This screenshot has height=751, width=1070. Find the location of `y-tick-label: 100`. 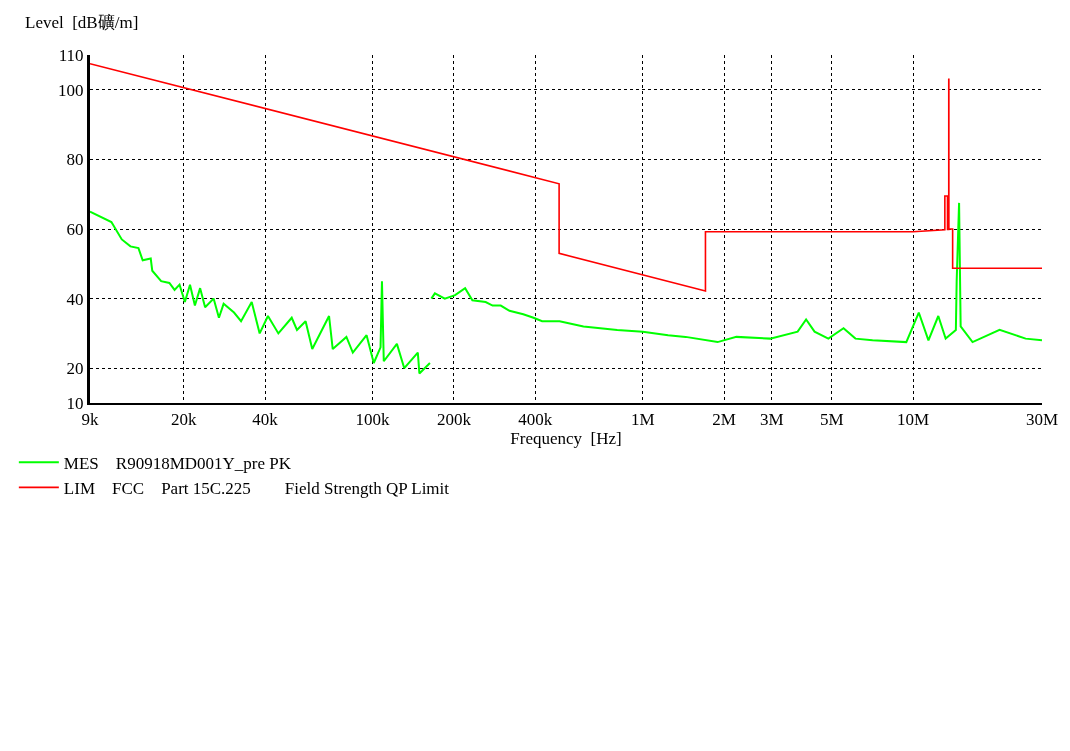

y-tick-label: 100 is located at coordinates (71, 90).